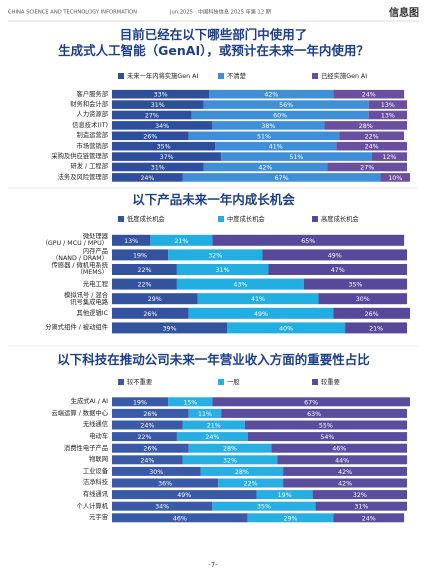 This screenshot has width=427, height=579. Describe the element at coordinates (92, 94) in the screenshot. I see `category-label-box: 客户服务部` at that location.